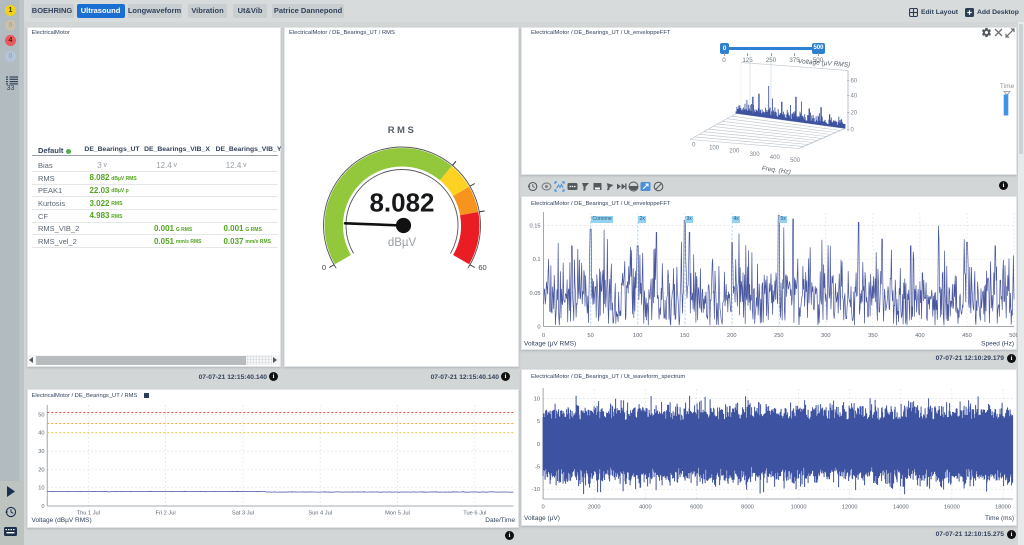  What do you see at coordinates (901, 508) in the screenshot?
I see `svg-text: 14000` at bounding box center [901, 508].